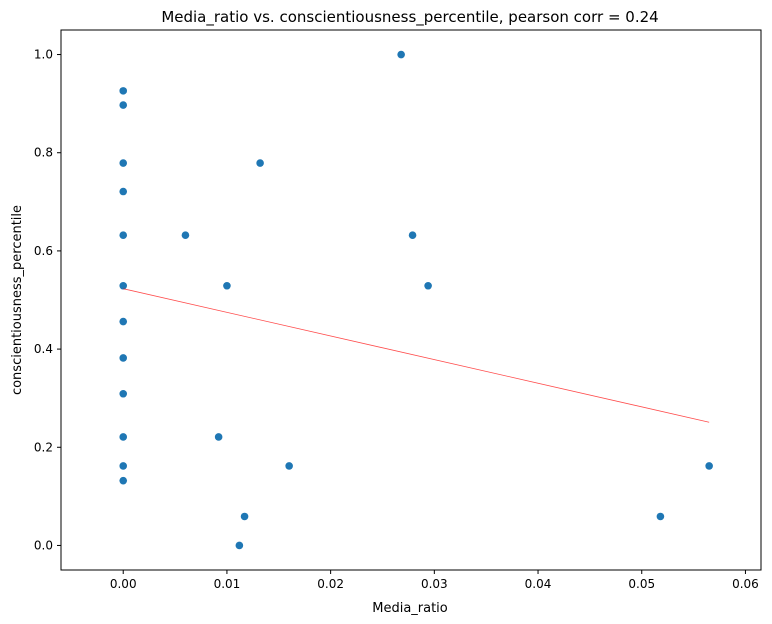 The height and width of the screenshot is (624, 772). Describe the element at coordinates (641, 584) in the screenshot. I see `x-tick-label: 0.05` at that location.